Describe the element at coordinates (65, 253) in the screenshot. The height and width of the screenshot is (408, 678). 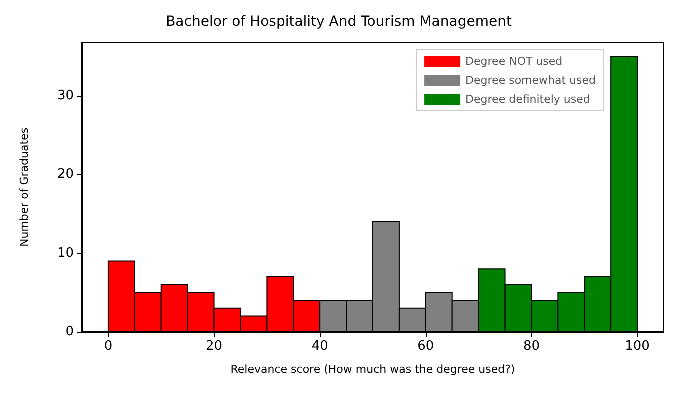
I see `y-tick-label: 10` at that location.